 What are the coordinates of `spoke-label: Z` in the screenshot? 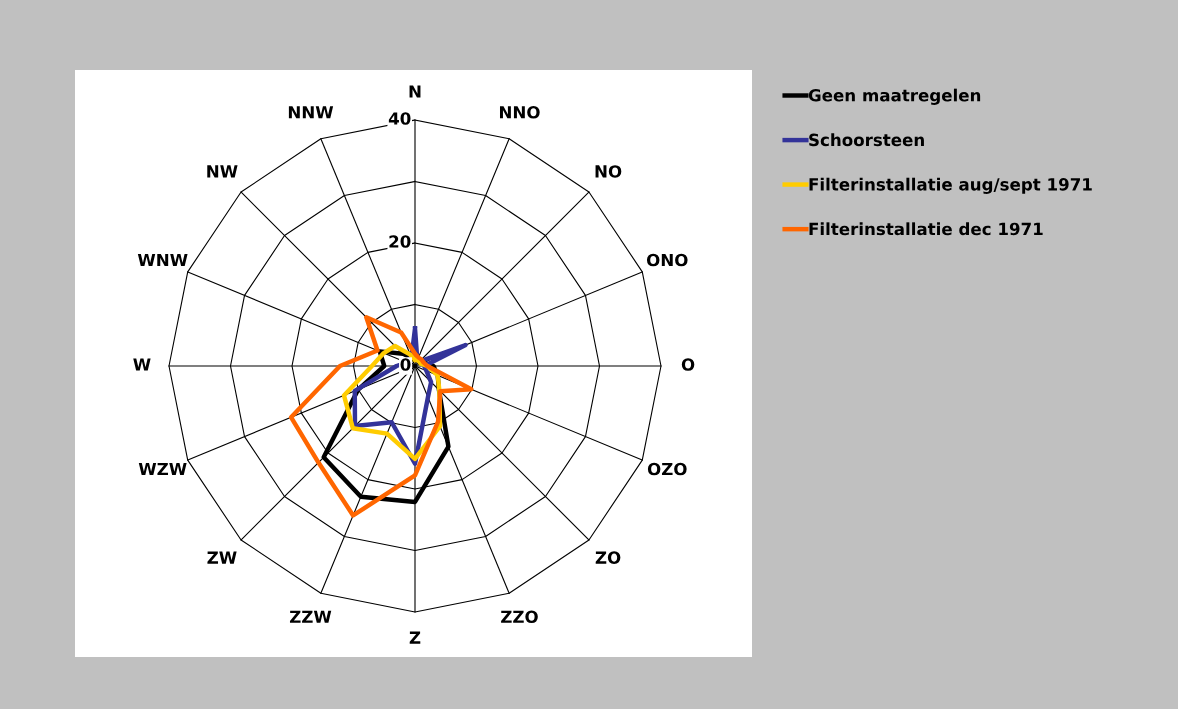 It's located at (415, 637).